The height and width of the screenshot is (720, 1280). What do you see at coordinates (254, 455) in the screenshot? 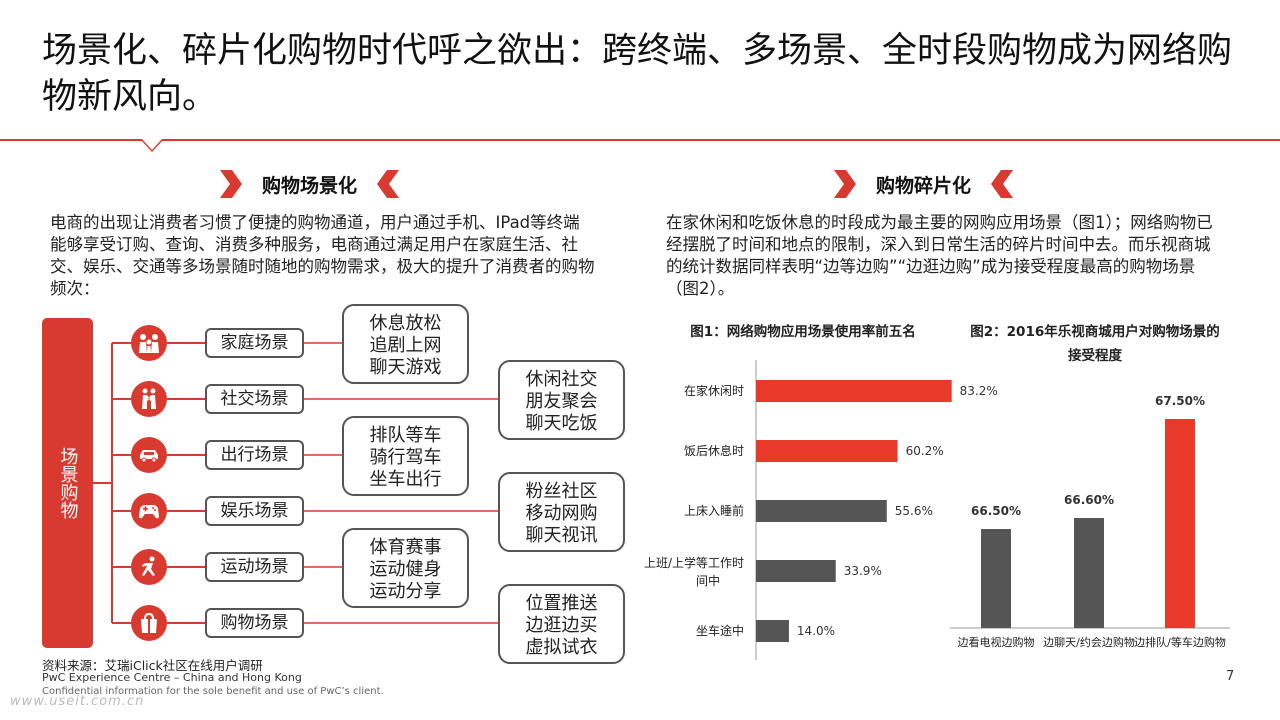
I see `scene-label-travel: 出行场景` at bounding box center [254, 455].